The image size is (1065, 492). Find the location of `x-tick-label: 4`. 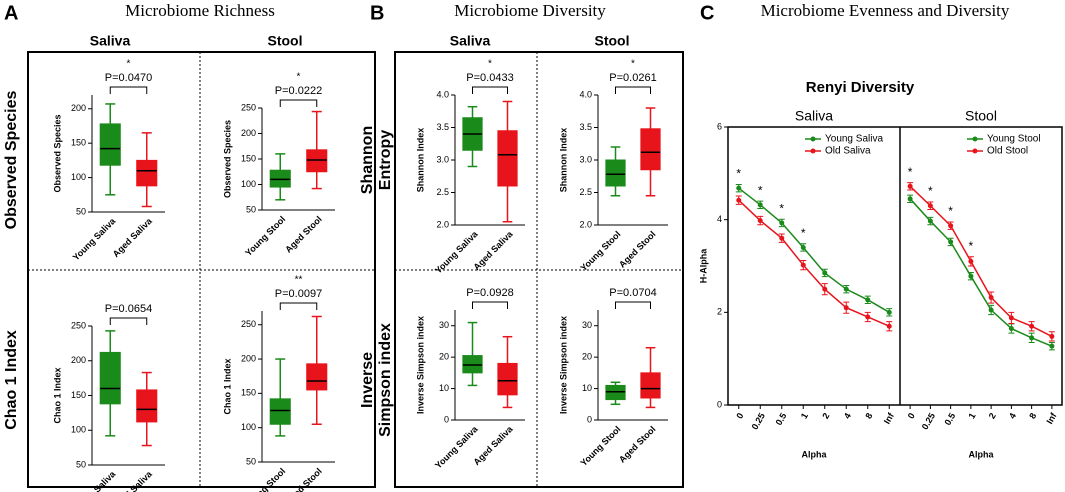

x-tick-label: 4 is located at coordinates (847, 415).